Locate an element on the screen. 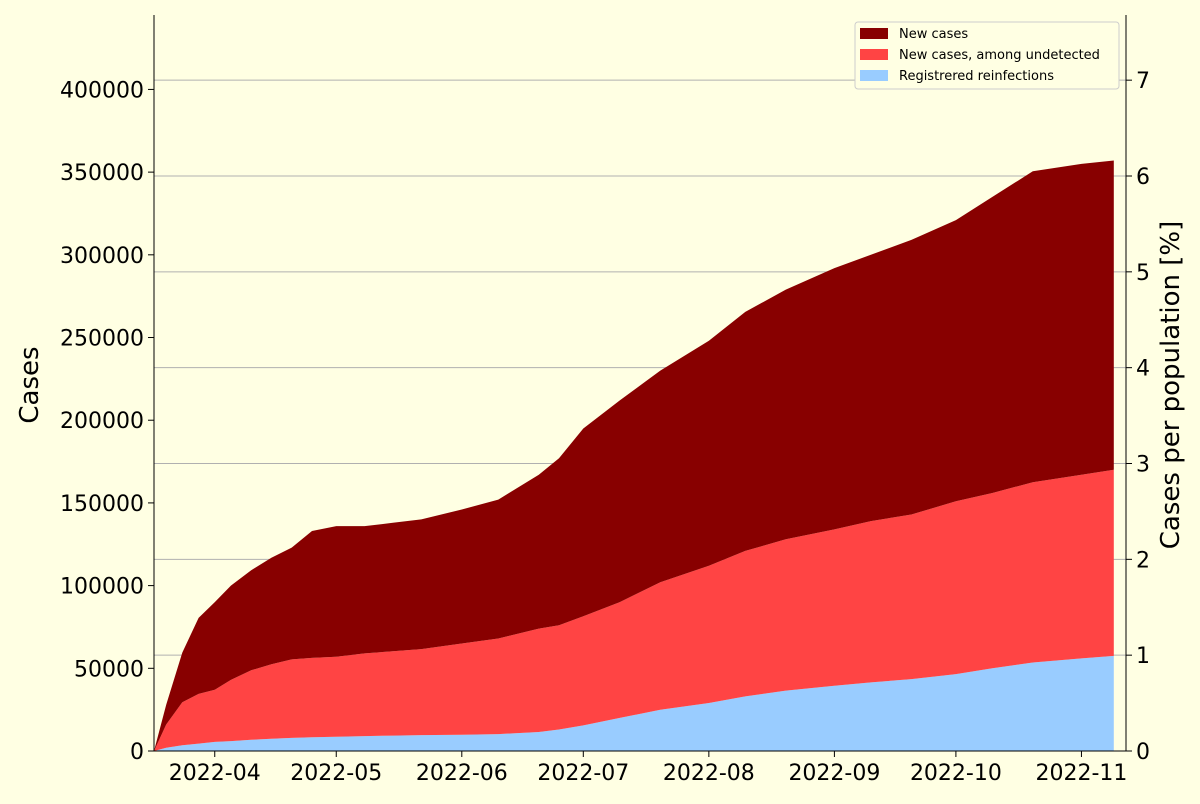 Image resolution: width=1200 pixels, height=804 pixels. y-right-tick-label: 3 is located at coordinates (1143, 465).